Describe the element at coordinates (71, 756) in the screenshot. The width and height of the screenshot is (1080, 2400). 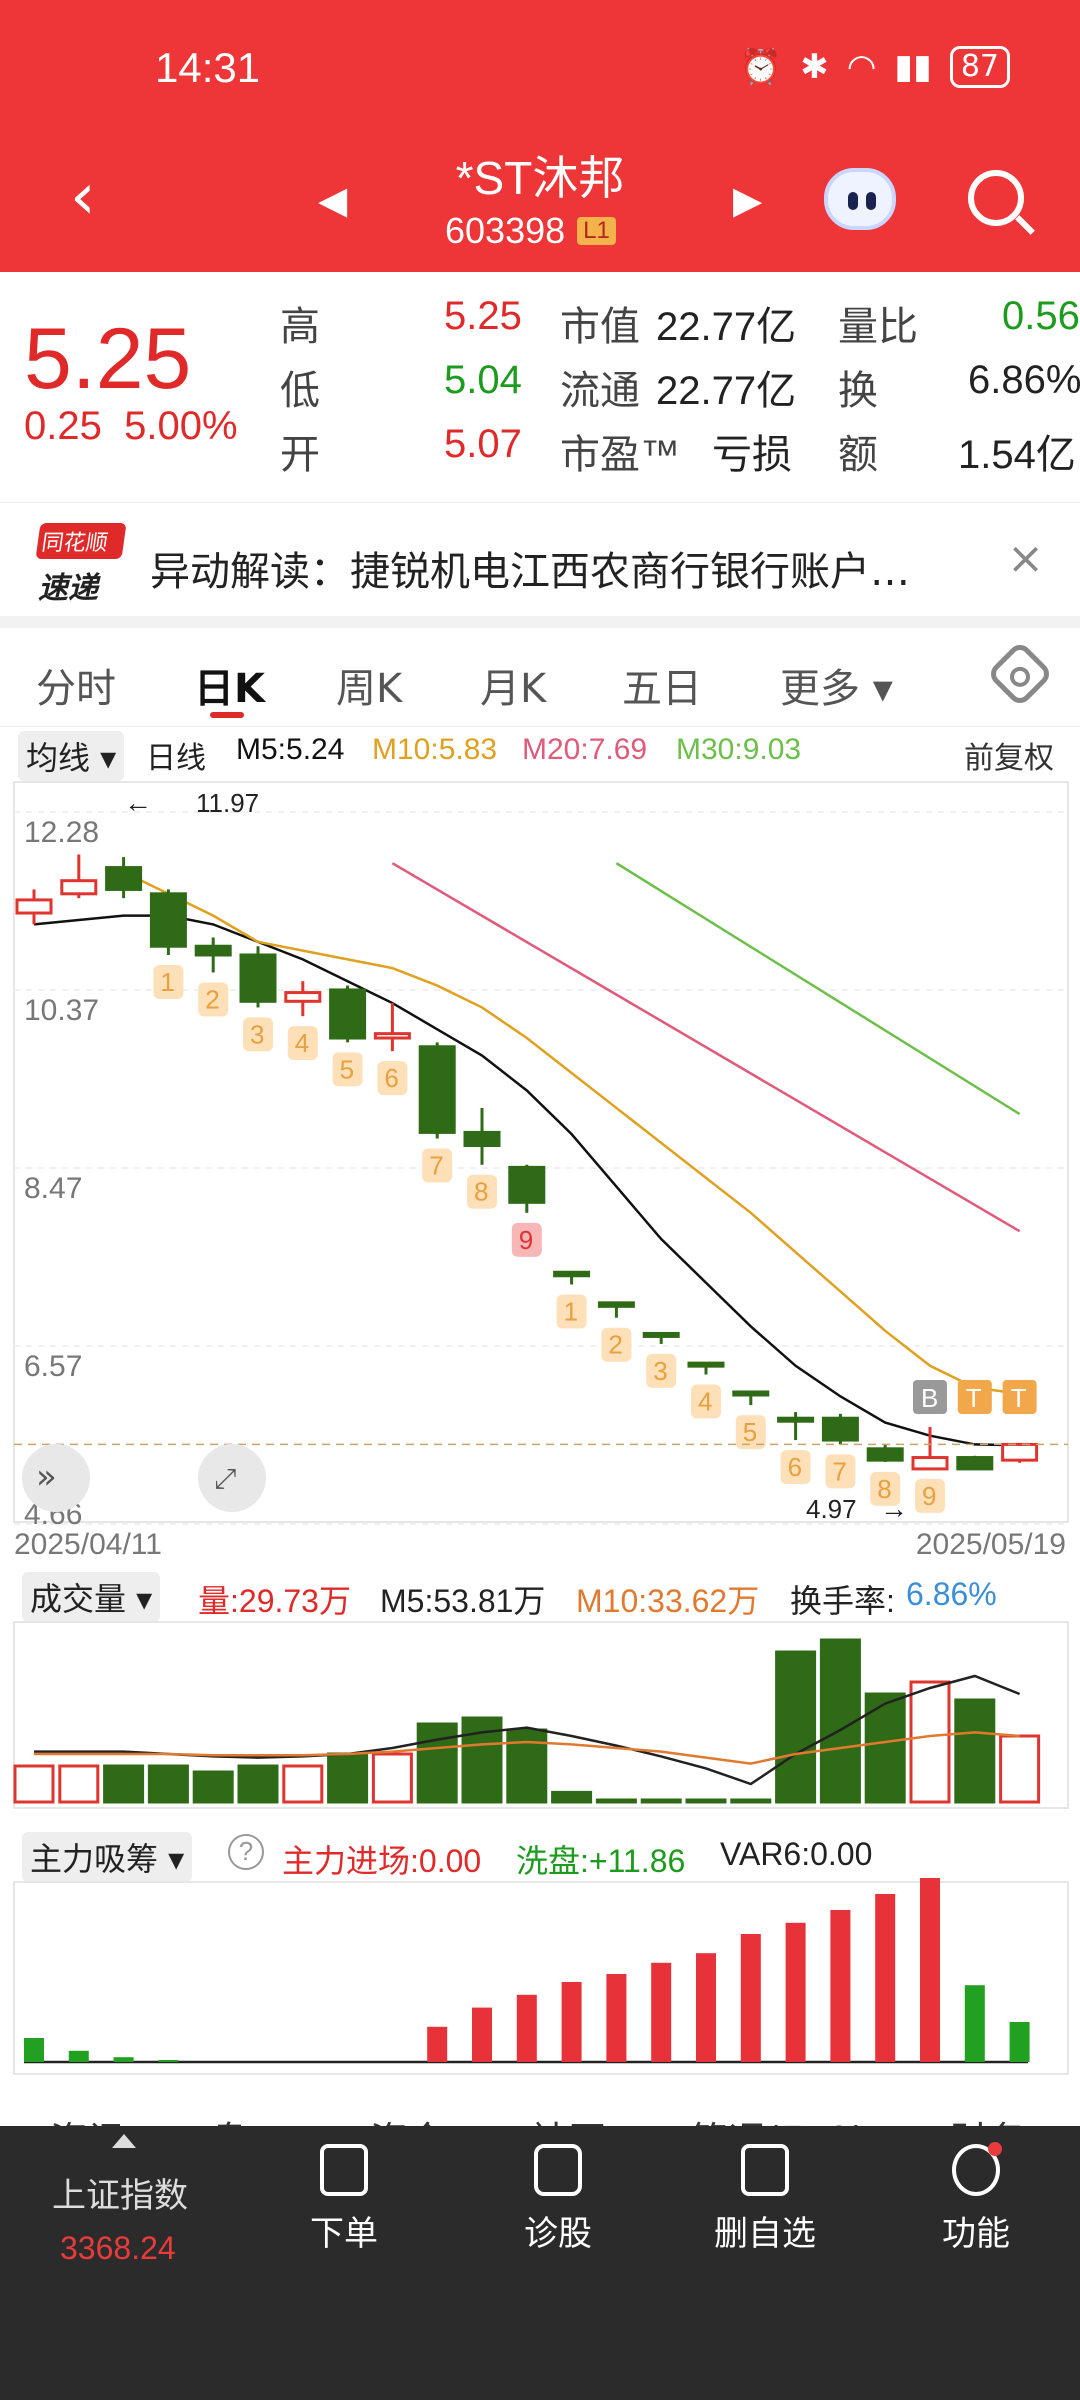
I see `ma-select: 均线 ▾` at that location.